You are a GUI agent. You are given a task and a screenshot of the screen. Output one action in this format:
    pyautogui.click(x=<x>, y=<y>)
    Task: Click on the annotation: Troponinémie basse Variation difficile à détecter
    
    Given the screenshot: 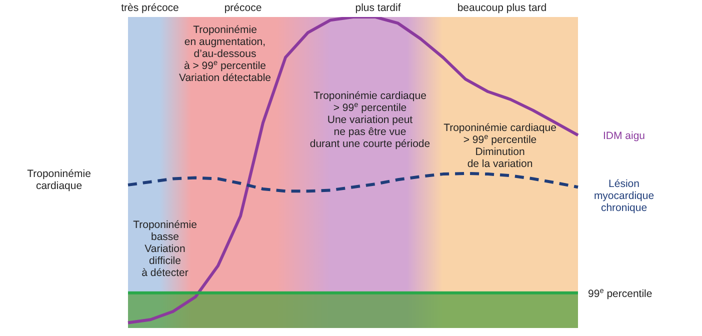 What is the action you would take?
    pyautogui.click(x=165, y=249)
    